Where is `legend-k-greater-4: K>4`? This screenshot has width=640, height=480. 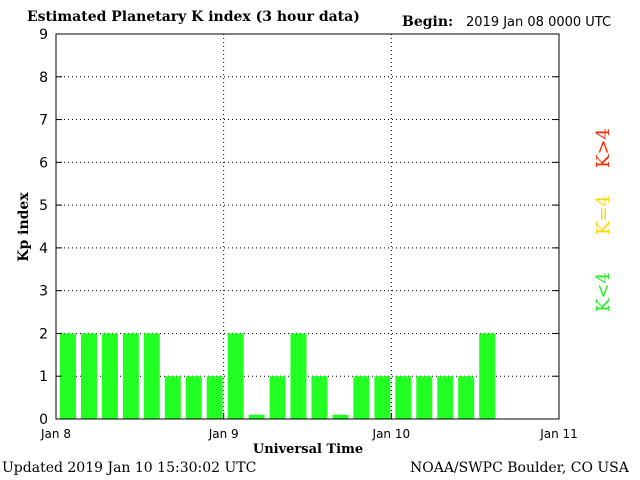 legend-k-greater-4: K>4 is located at coordinates (603, 148).